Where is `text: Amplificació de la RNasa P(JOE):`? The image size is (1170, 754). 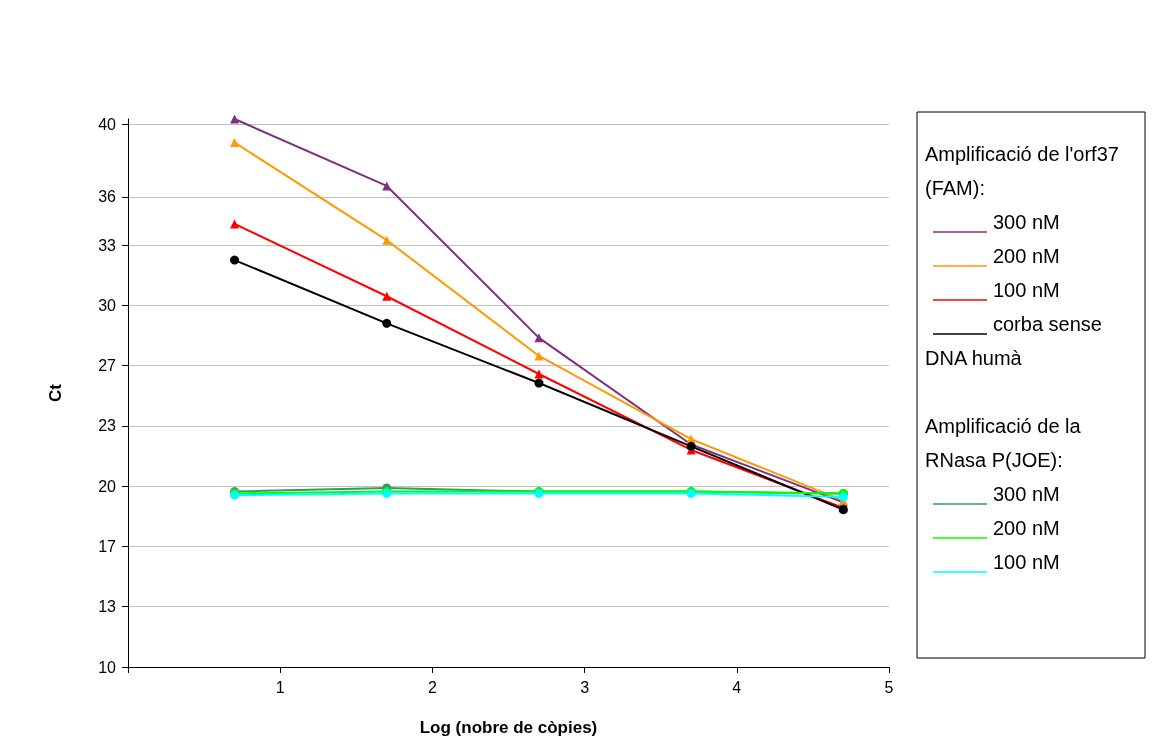 text: Amplificació de la RNasa P(JOE): is located at coordinates (1003, 443).